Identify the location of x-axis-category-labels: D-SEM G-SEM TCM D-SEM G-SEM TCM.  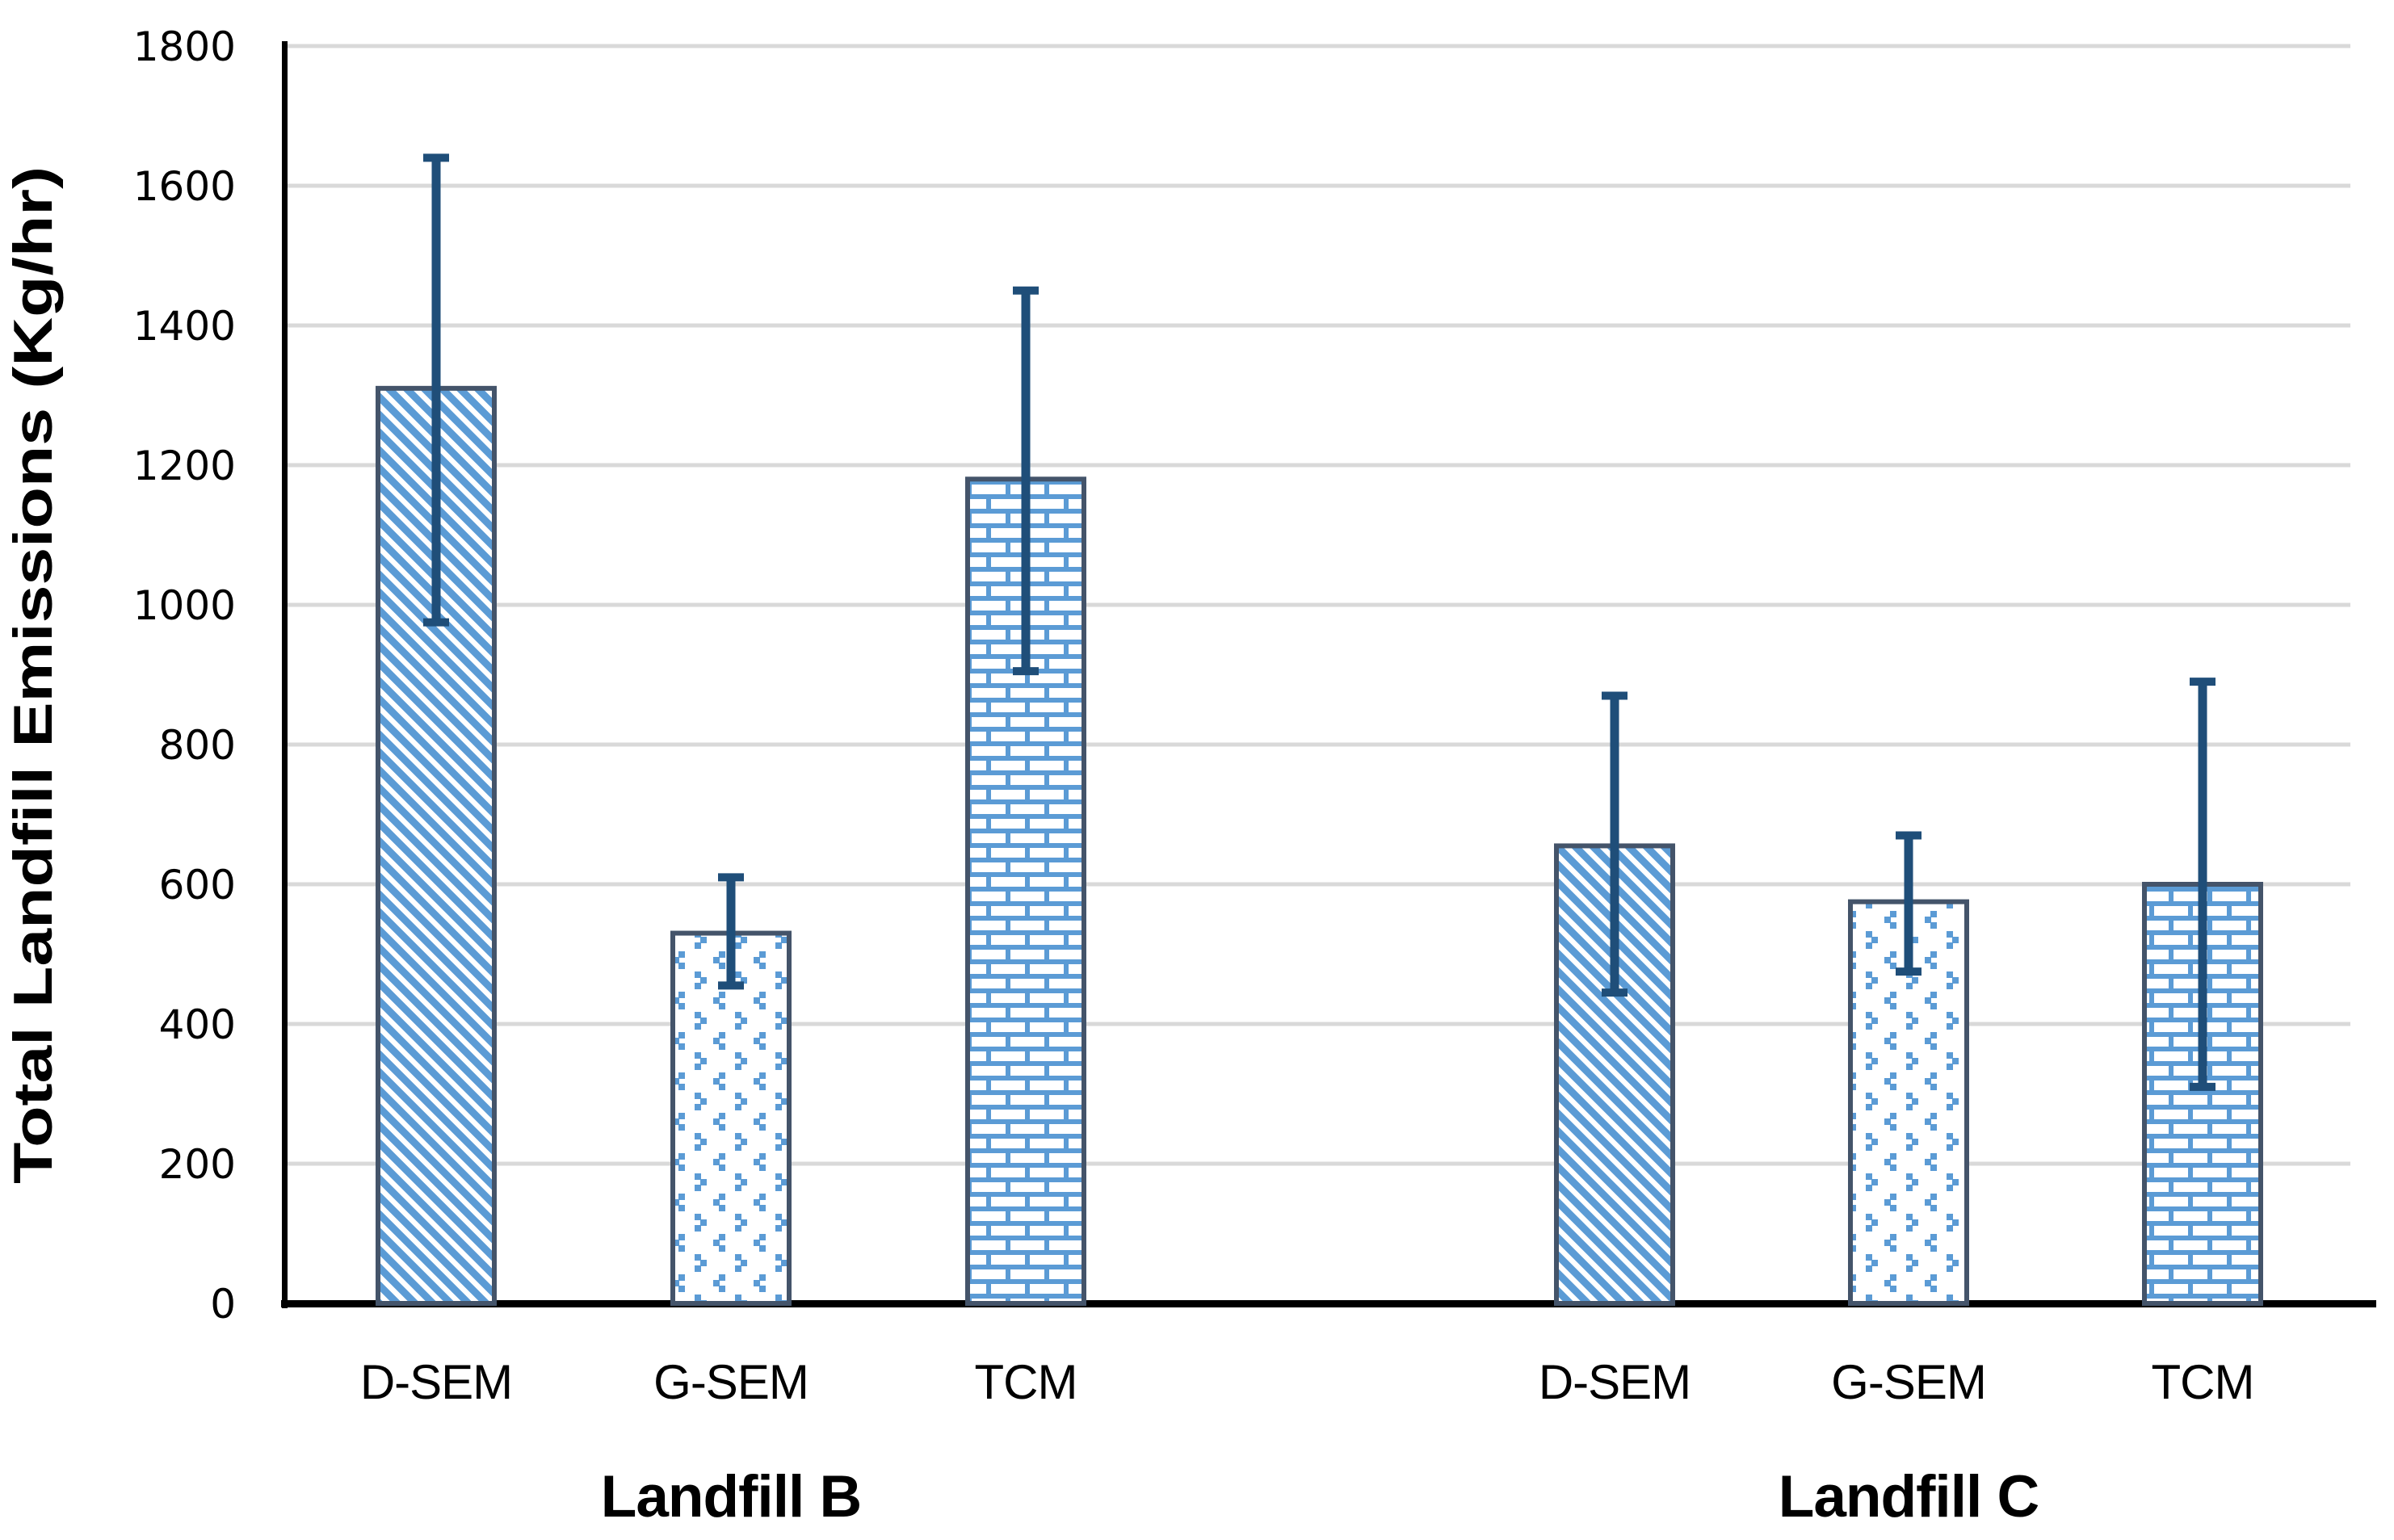
(1307, 1382).